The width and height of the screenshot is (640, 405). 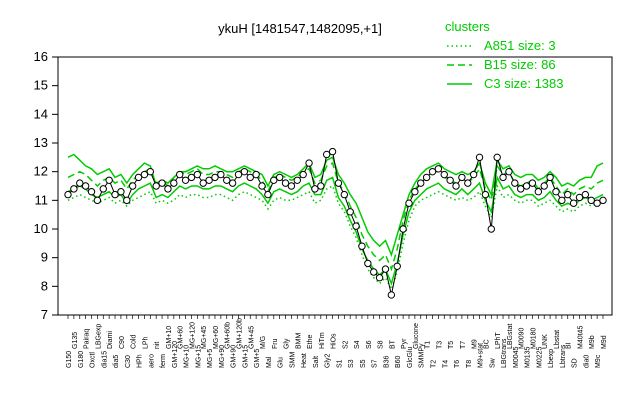 I want to click on x-tick-label: B36, so click(x=386, y=361).